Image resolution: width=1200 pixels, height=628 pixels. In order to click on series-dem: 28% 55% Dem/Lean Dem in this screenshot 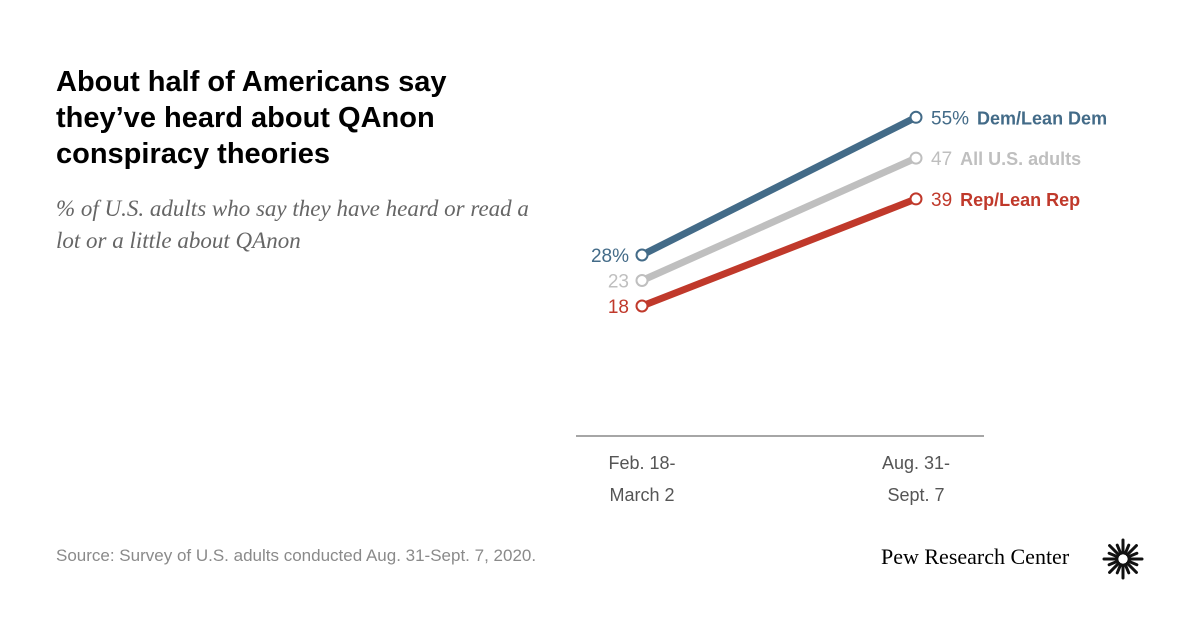, I will do `click(849, 187)`.